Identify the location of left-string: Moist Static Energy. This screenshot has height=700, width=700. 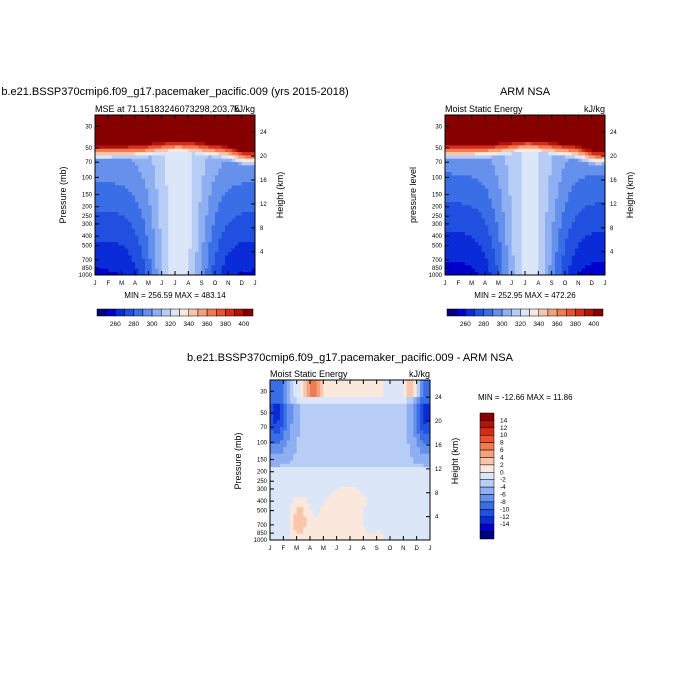
(309, 374).